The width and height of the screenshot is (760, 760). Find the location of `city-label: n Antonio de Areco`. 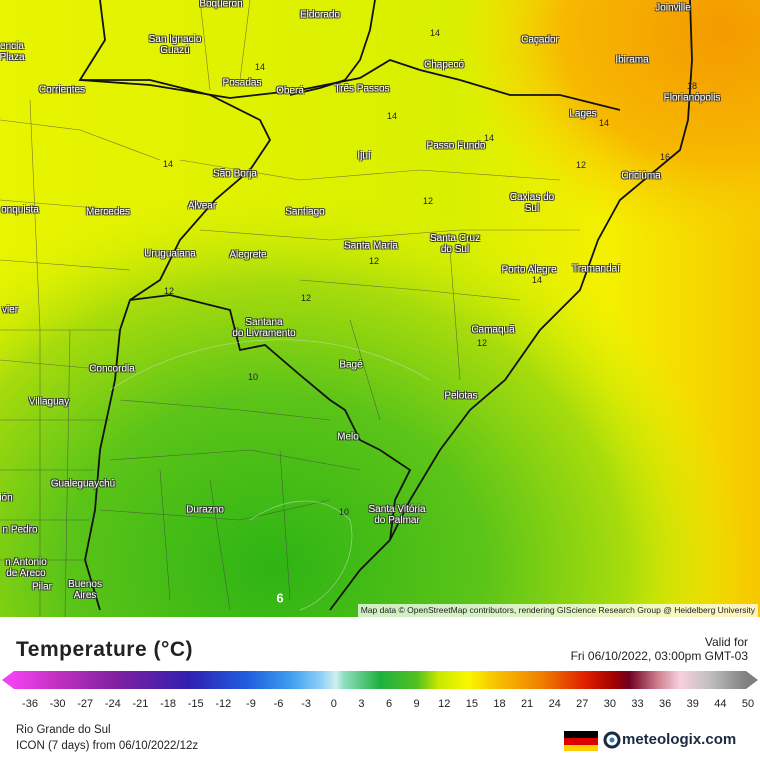

city-label: n Antonio de Areco is located at coordinates (26, 568).